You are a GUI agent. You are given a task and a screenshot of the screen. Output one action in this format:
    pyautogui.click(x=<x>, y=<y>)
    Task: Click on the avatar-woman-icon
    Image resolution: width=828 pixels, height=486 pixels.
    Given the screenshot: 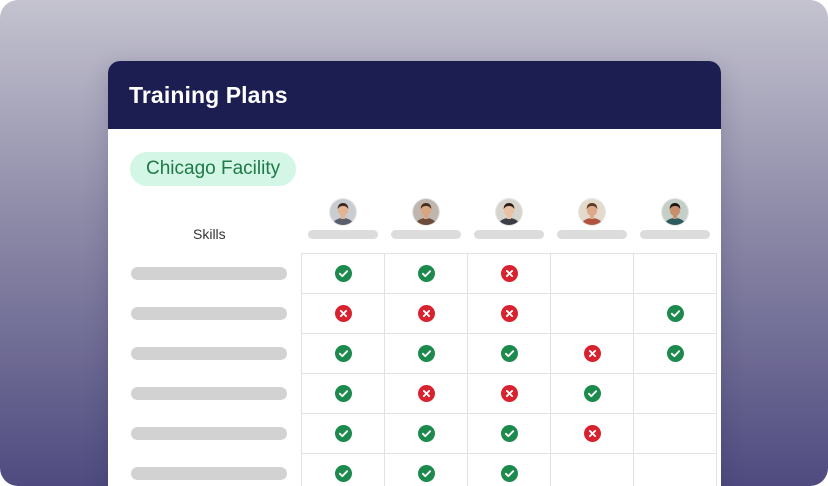 What is the action you would take?
    pyautogui.click(x=508, y=212)
    